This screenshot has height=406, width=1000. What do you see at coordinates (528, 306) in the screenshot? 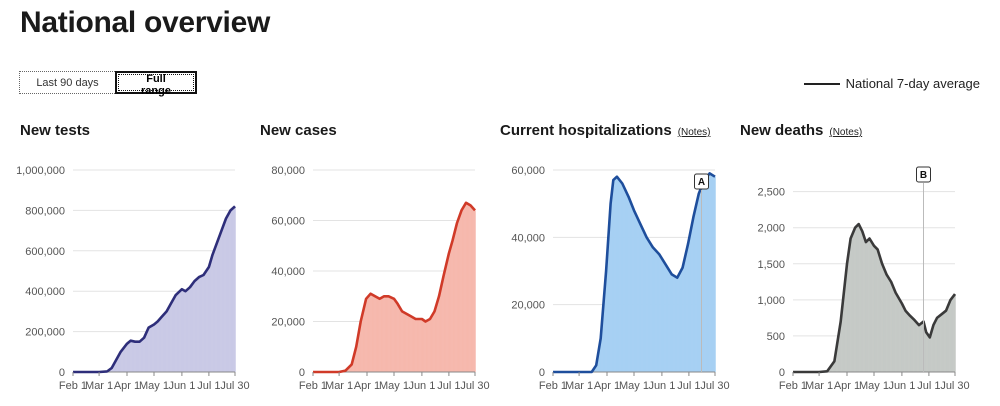
I see `hospitalizations-y-tick-label: 20,000` at bounding box center [528, 306].